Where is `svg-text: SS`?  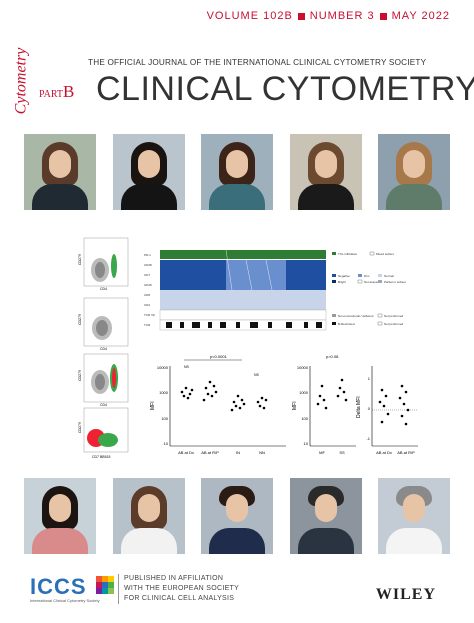 svg-text: SS is located at coordinates (342, 452).